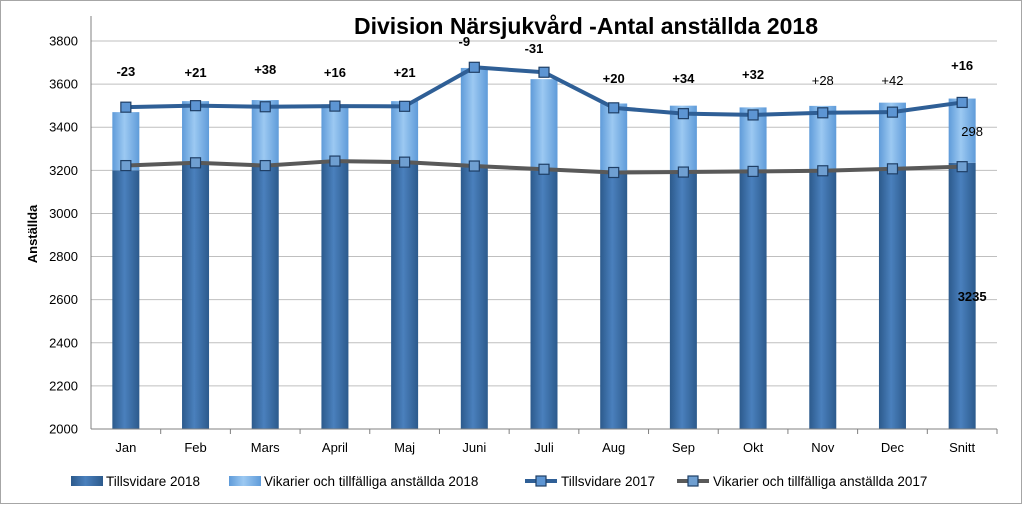 The height and width of the screenshot is (507, 1024). What do you see at coordinates (32, 233) in the screenshot?
I see `y-axis-label: Anställda` at bounding box center [32, 233].